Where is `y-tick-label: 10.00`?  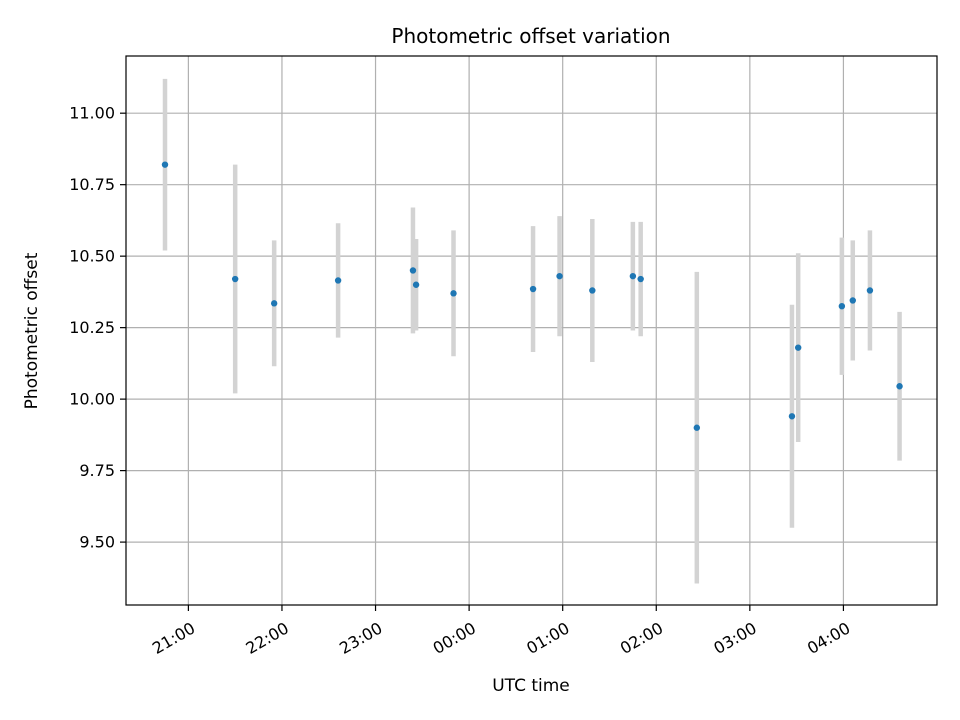
y-tick-label: 10.00 is located at coordinates (92, 399).